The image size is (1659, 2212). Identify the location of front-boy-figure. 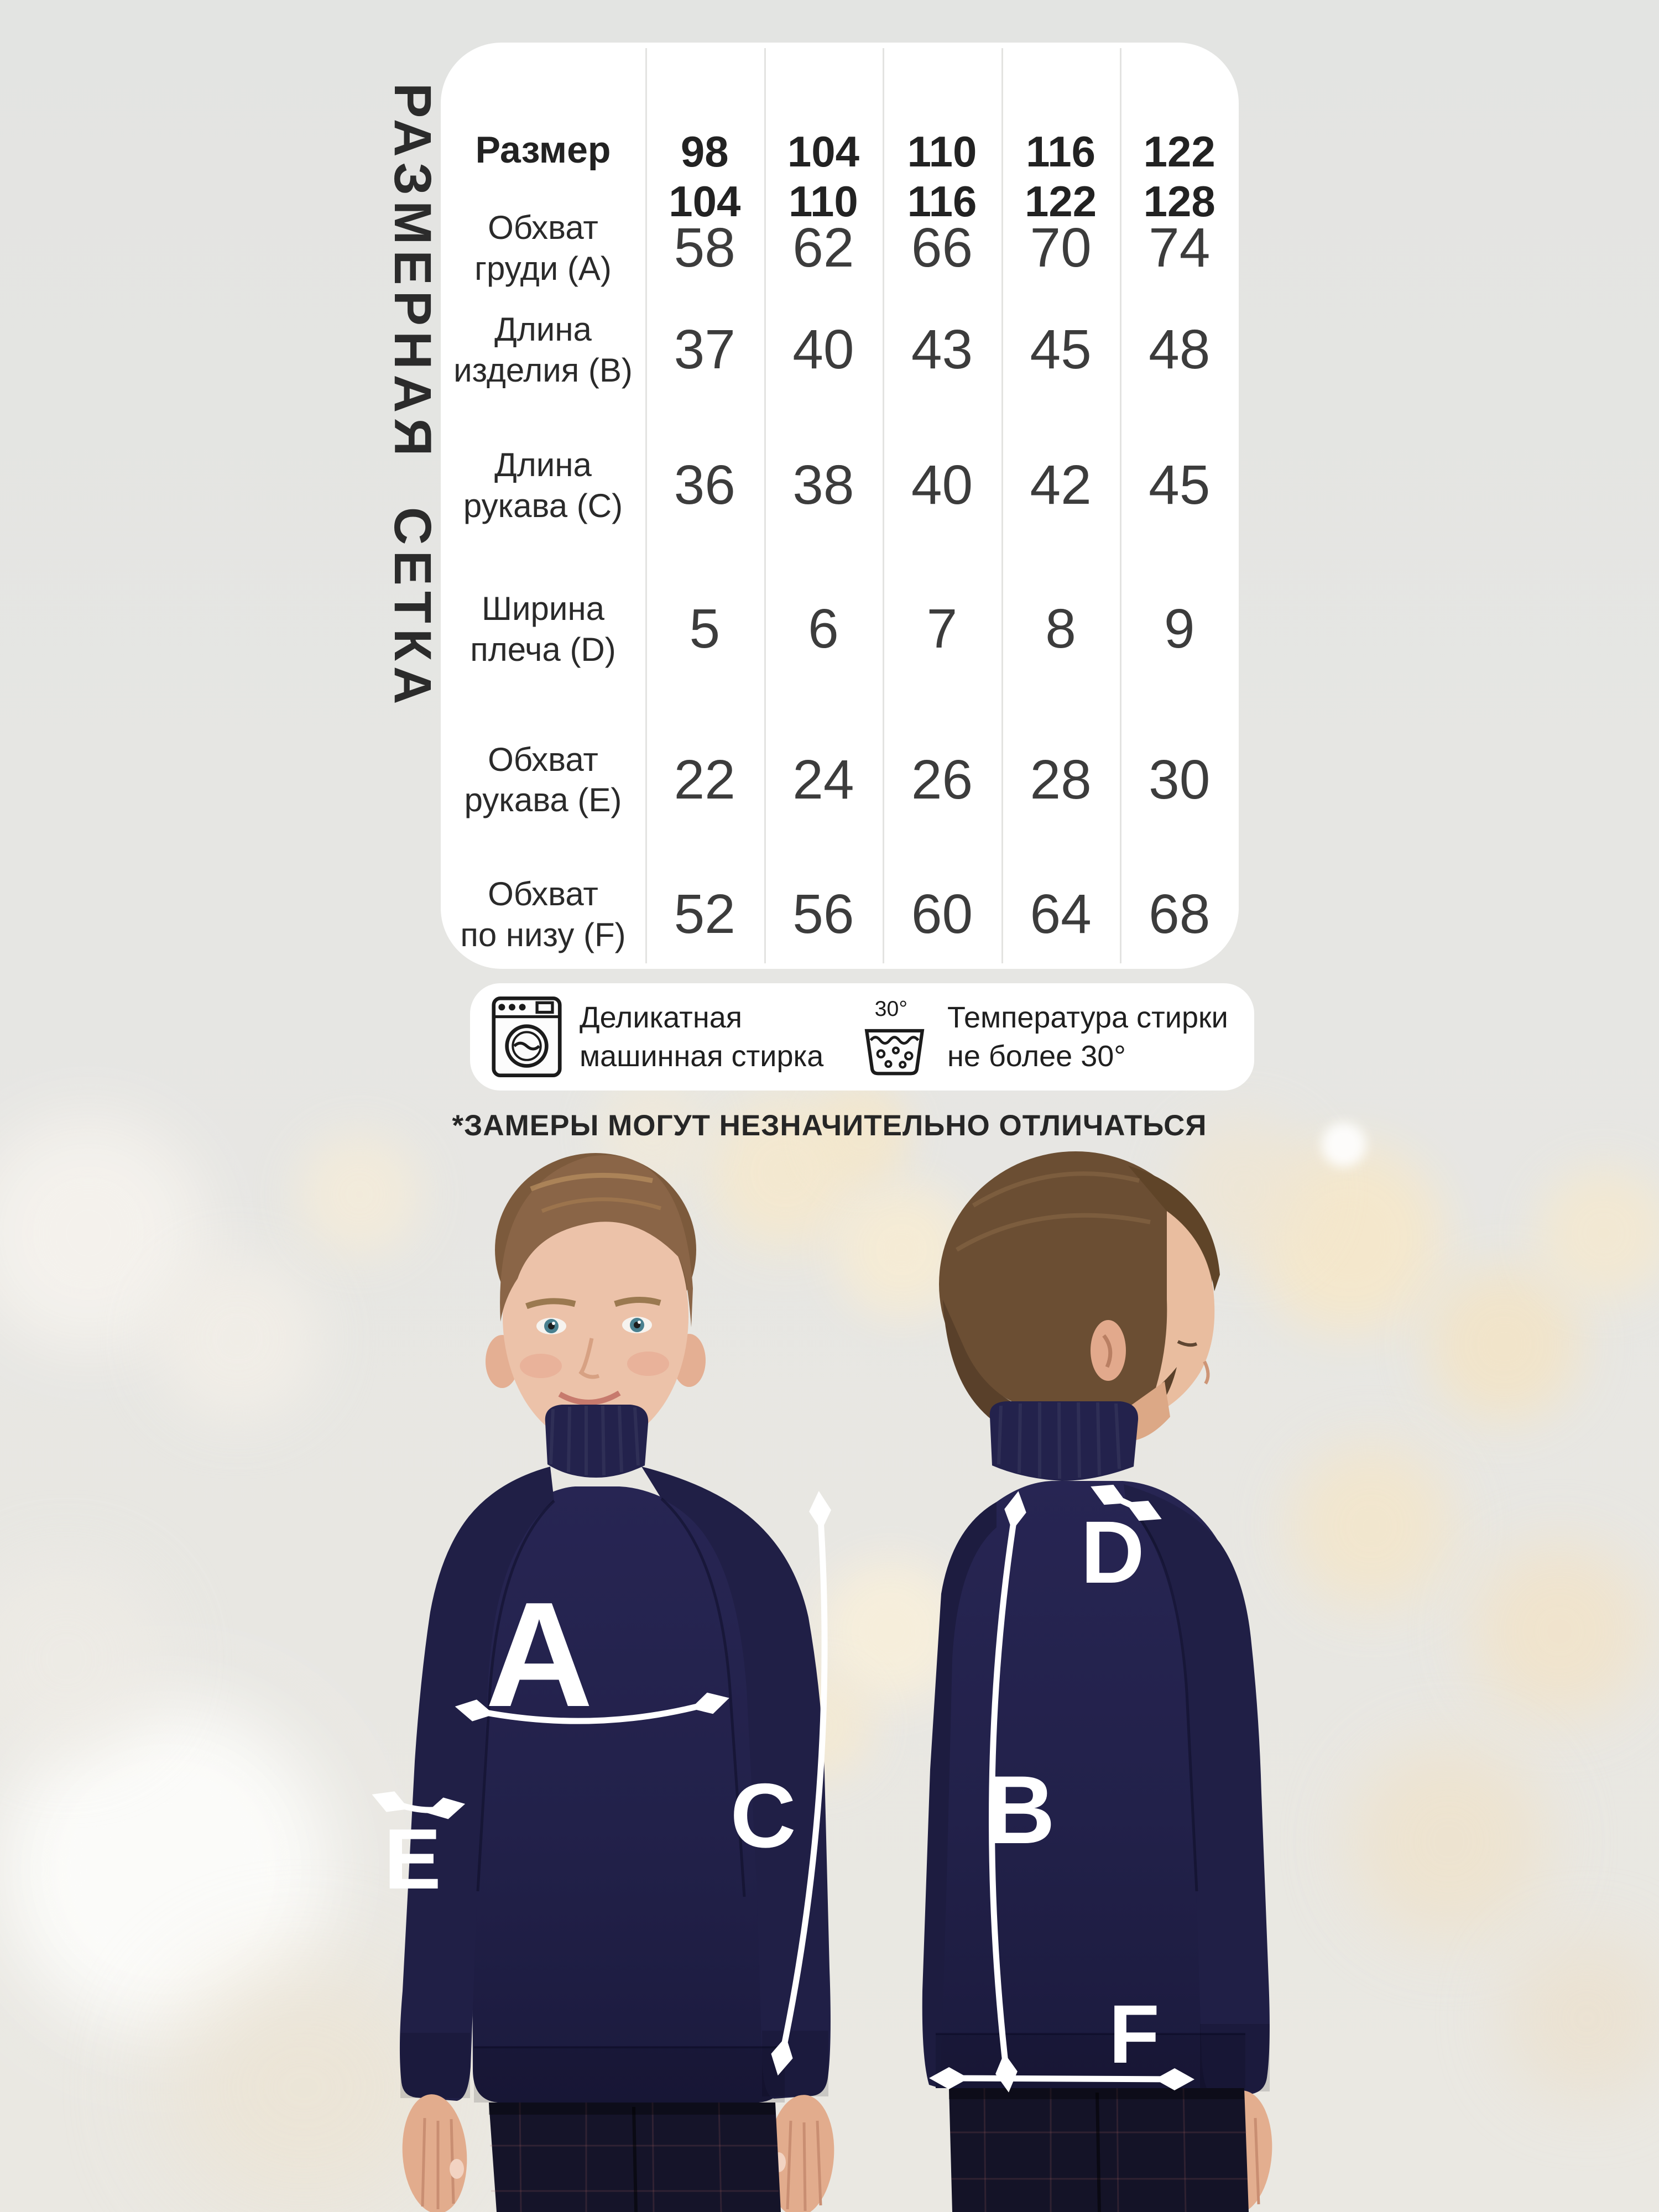
(617, 1683).